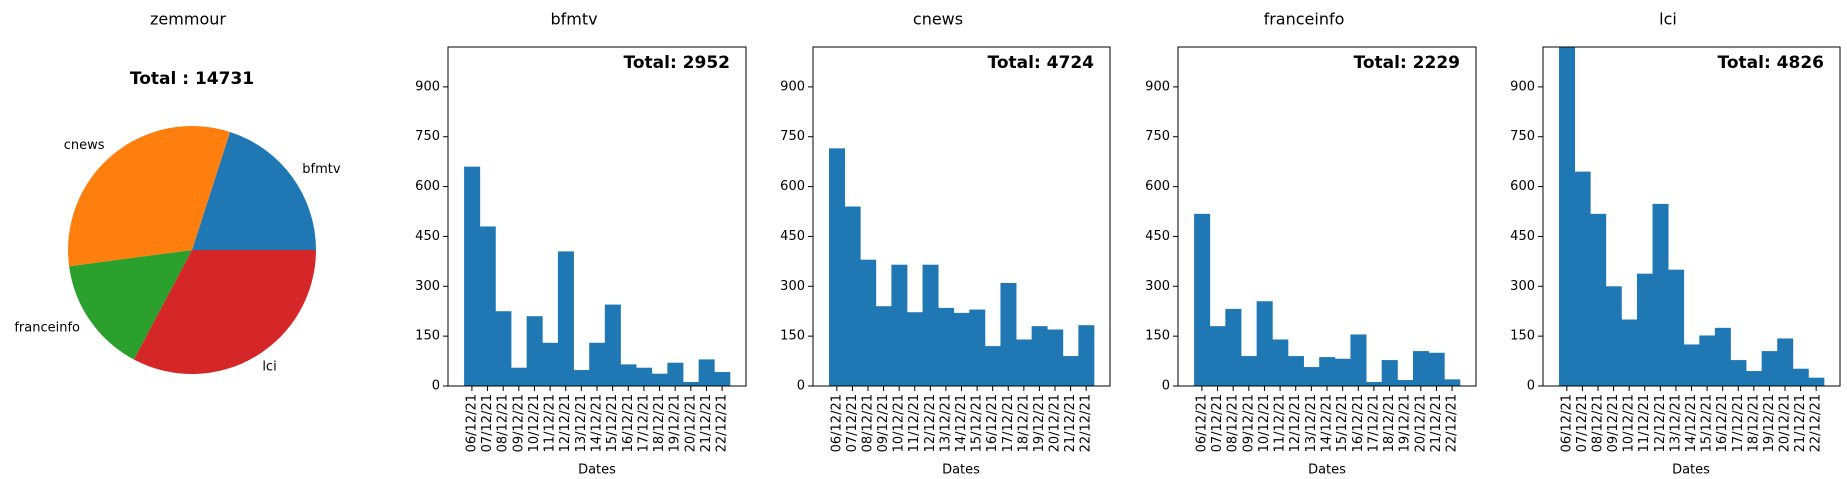  I want to click on total-annotation: Total: 2229, so click(1407, 63).